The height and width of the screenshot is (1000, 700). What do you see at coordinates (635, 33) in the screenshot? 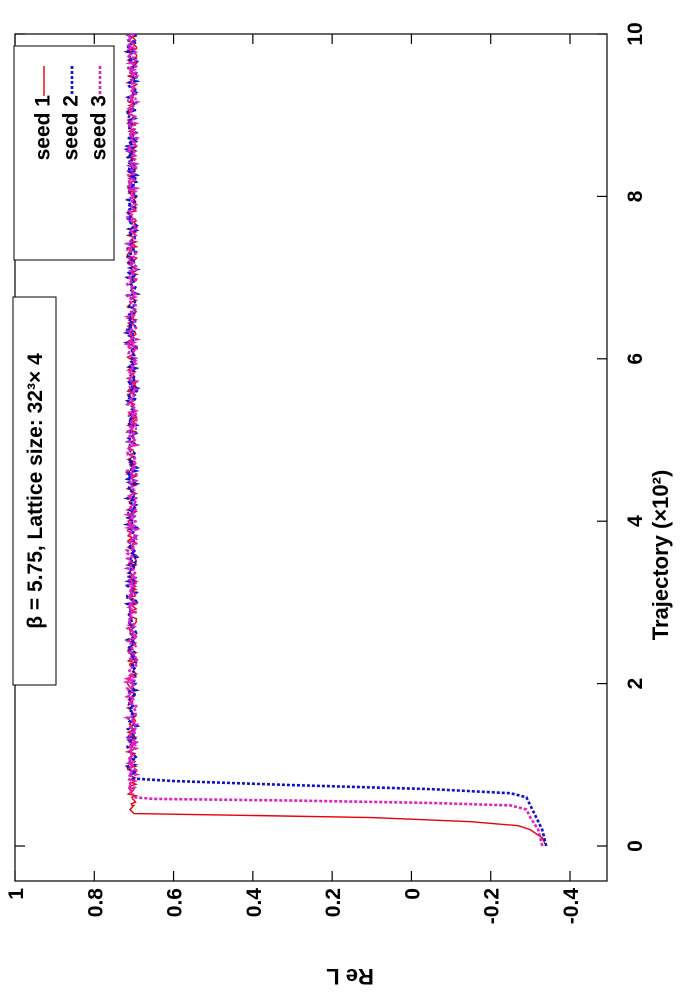
I see `x-tick-label: 10` at bounding box center [635, 33].